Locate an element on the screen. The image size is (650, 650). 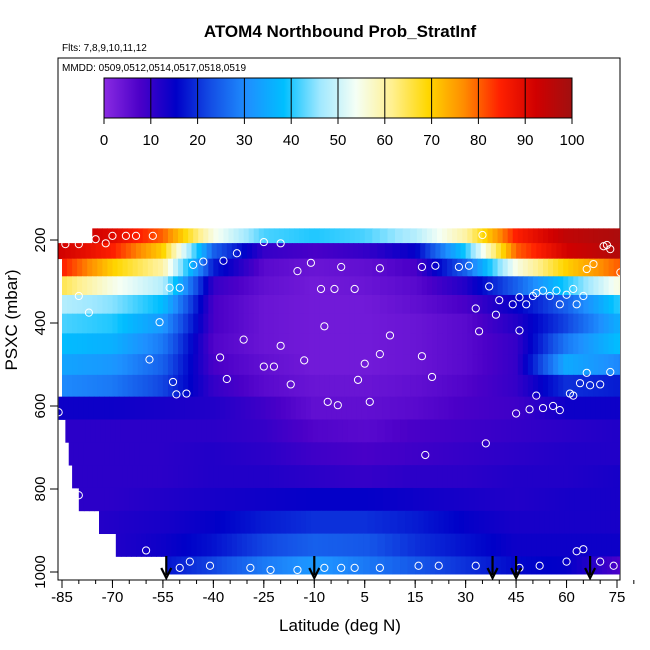
colorbar-tick-label: 20 is located at coordinates (197, 140).